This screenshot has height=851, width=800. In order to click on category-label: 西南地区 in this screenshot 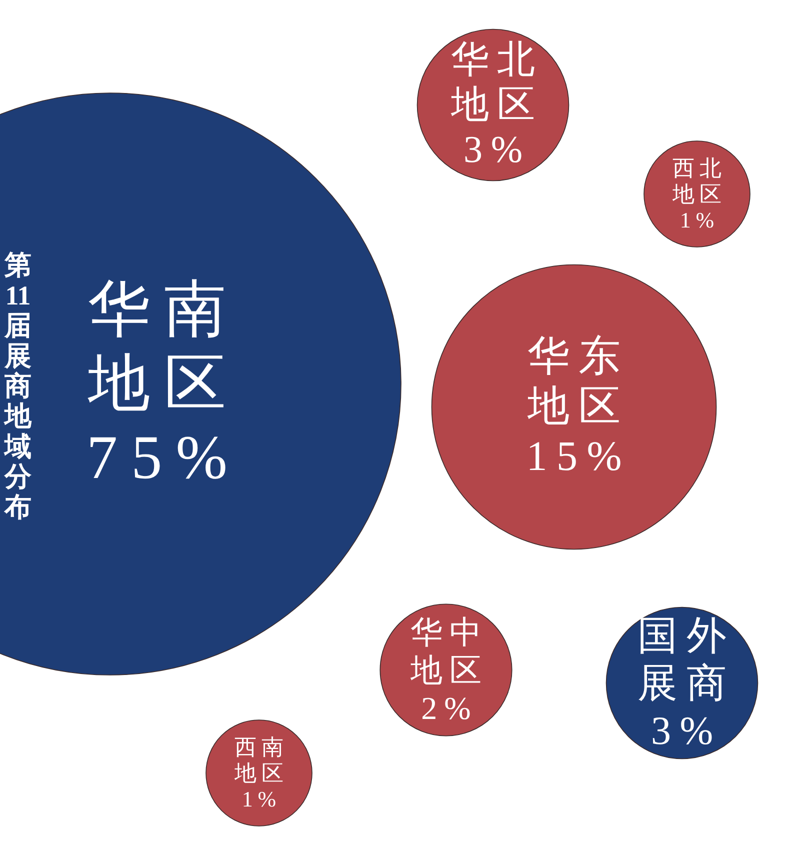, I will do `click(261, 760)`.